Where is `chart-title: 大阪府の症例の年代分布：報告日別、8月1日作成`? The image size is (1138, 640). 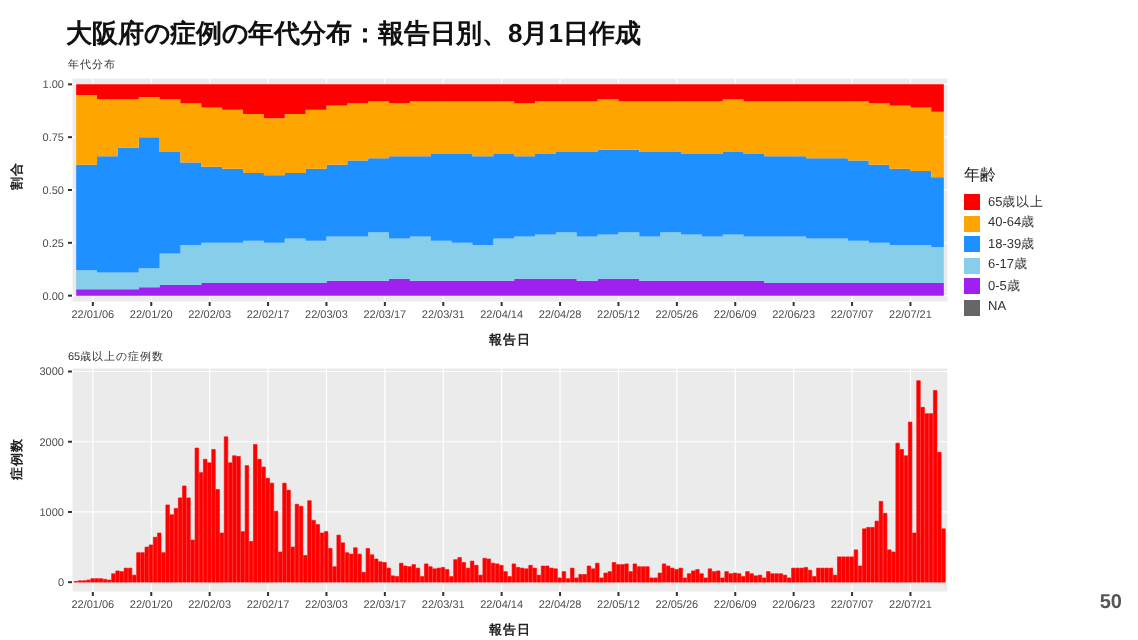 chart-title: 大阪府の症例の年代分布：報告日別、8月1日作成 is located at coordinates (353, 34).